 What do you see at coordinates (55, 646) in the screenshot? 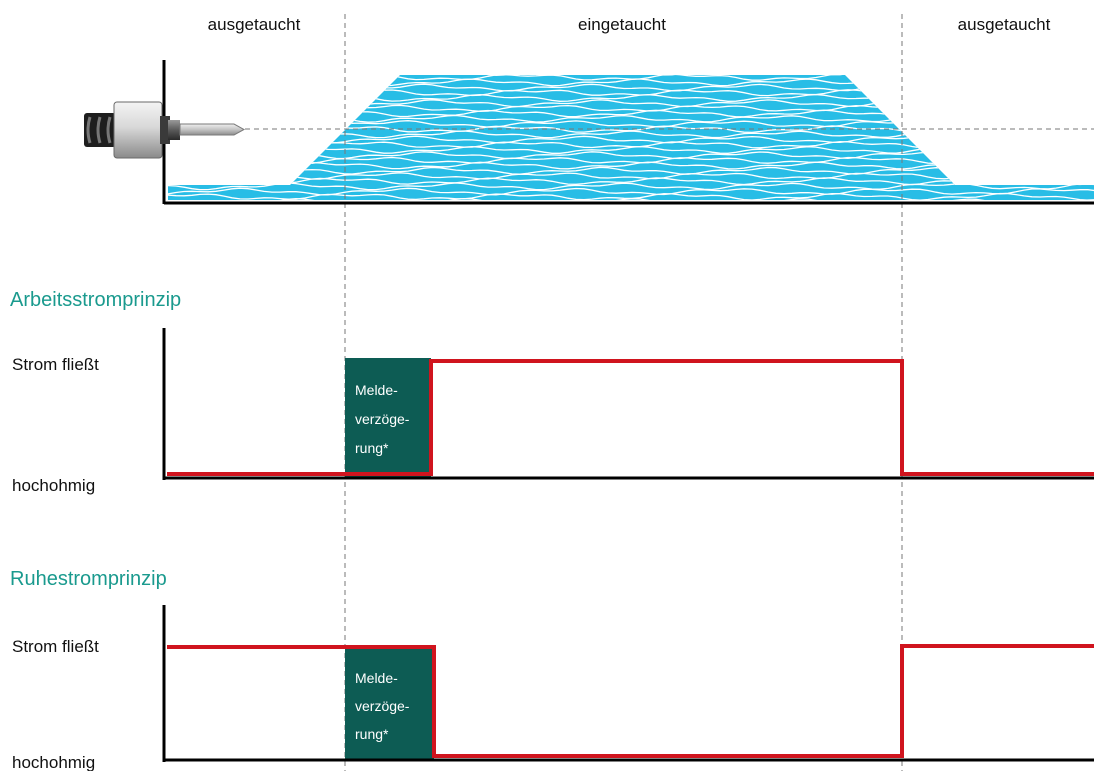
I see `ruhe-high-label: Strom fließt` at bounding box center [55, 646].